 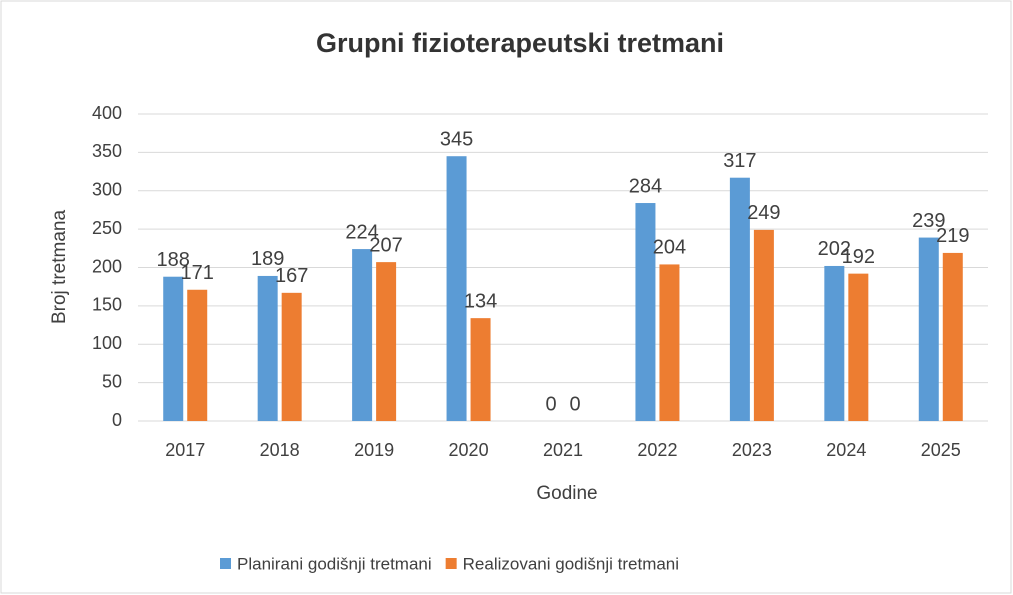 I want to click on data-label: 202, so click(x=834, y=249).